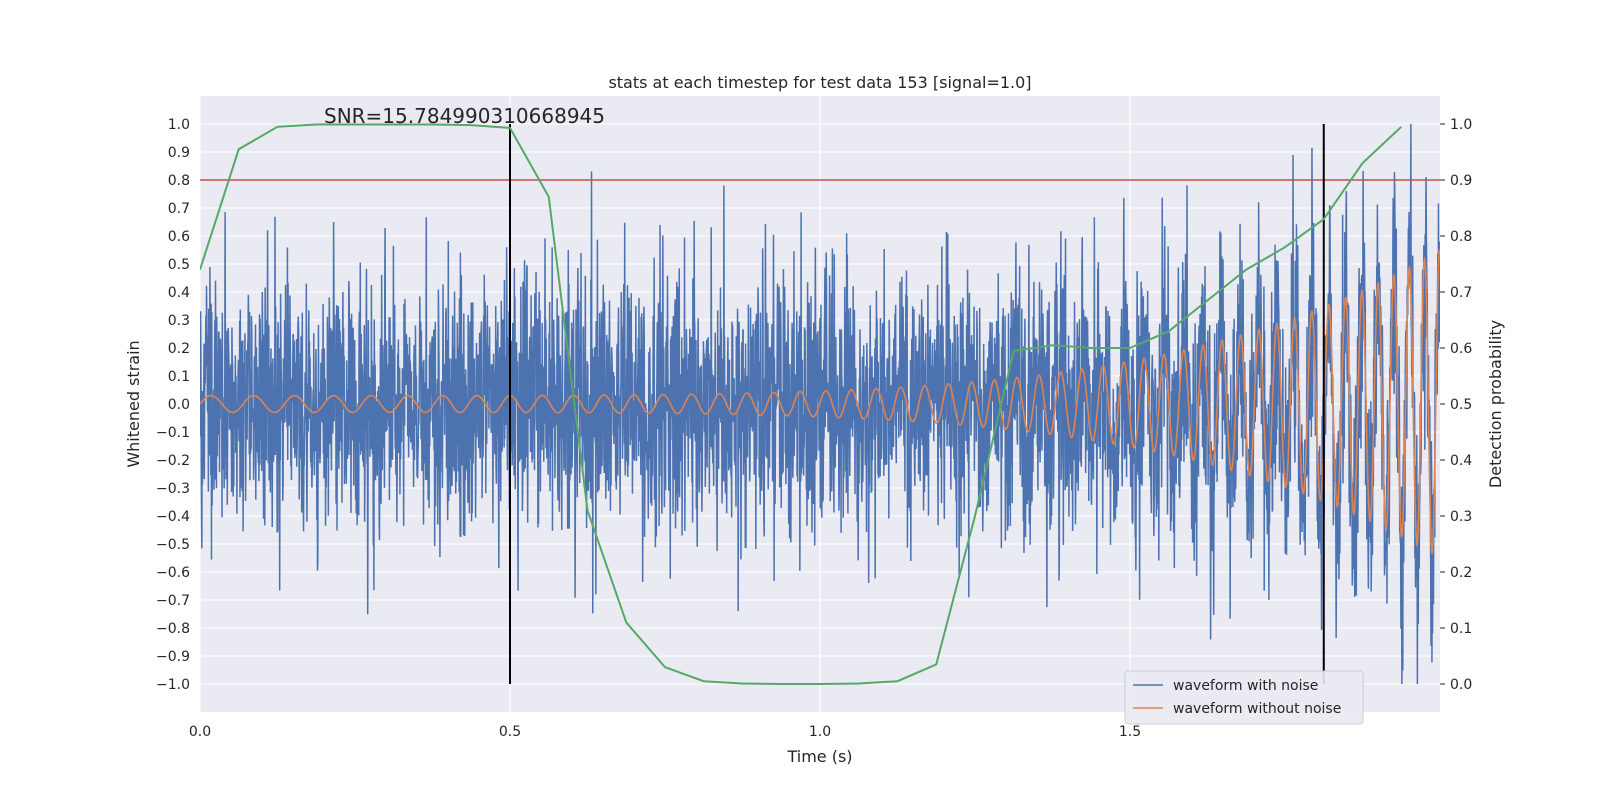  Describe the element at coordinates (179, 321) in the screenshot. I see `y-left-tick-label: 0.3` at that location.